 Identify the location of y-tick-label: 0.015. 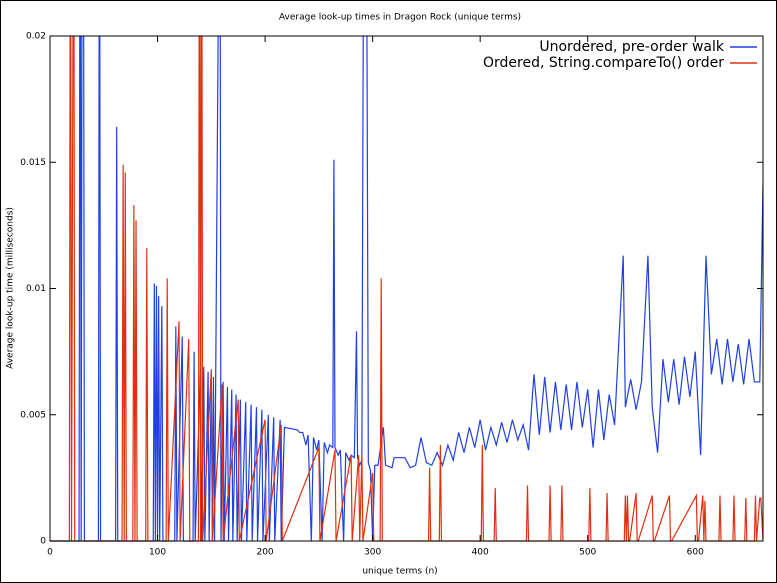
(33, 163).